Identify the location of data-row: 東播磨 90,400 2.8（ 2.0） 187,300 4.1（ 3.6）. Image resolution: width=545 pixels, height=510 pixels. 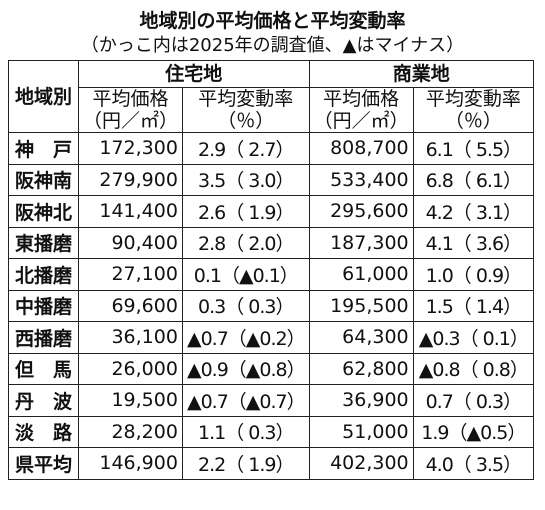
(271, 242).